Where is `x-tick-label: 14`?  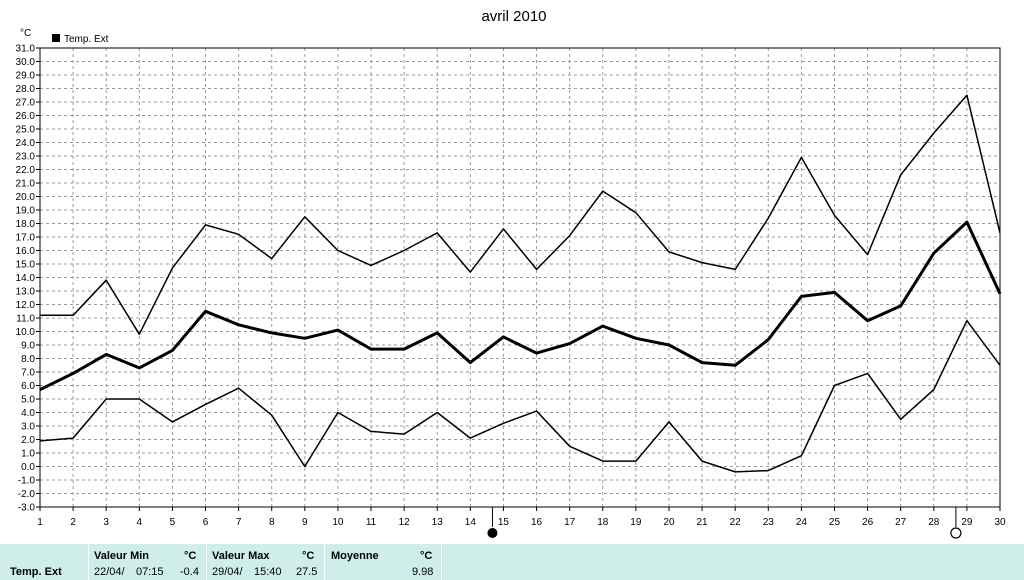 x-tick-label: 14 is located at coordinates (471, 522).